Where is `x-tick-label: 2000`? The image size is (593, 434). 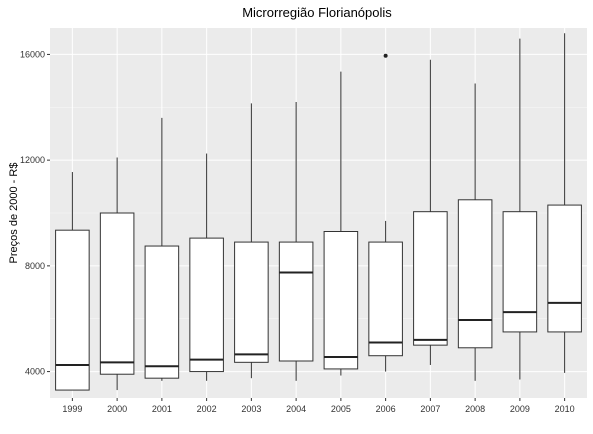 x-tick-label: 2000 is located at coordinates (117, 409).